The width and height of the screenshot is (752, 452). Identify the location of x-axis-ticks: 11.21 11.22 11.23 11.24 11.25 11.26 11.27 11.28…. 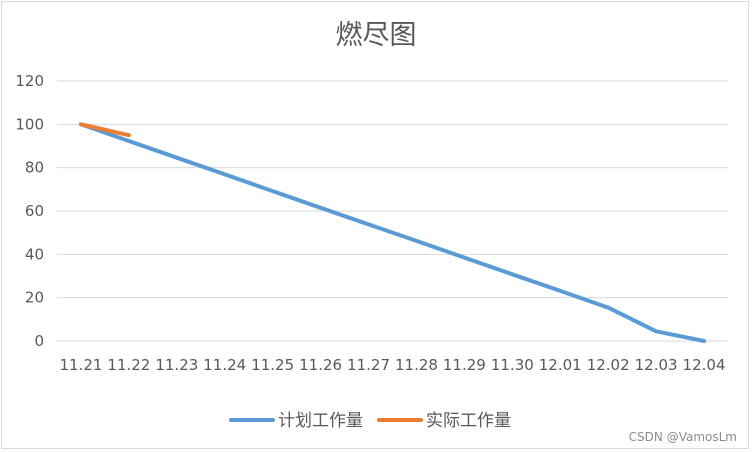
(392, 365).